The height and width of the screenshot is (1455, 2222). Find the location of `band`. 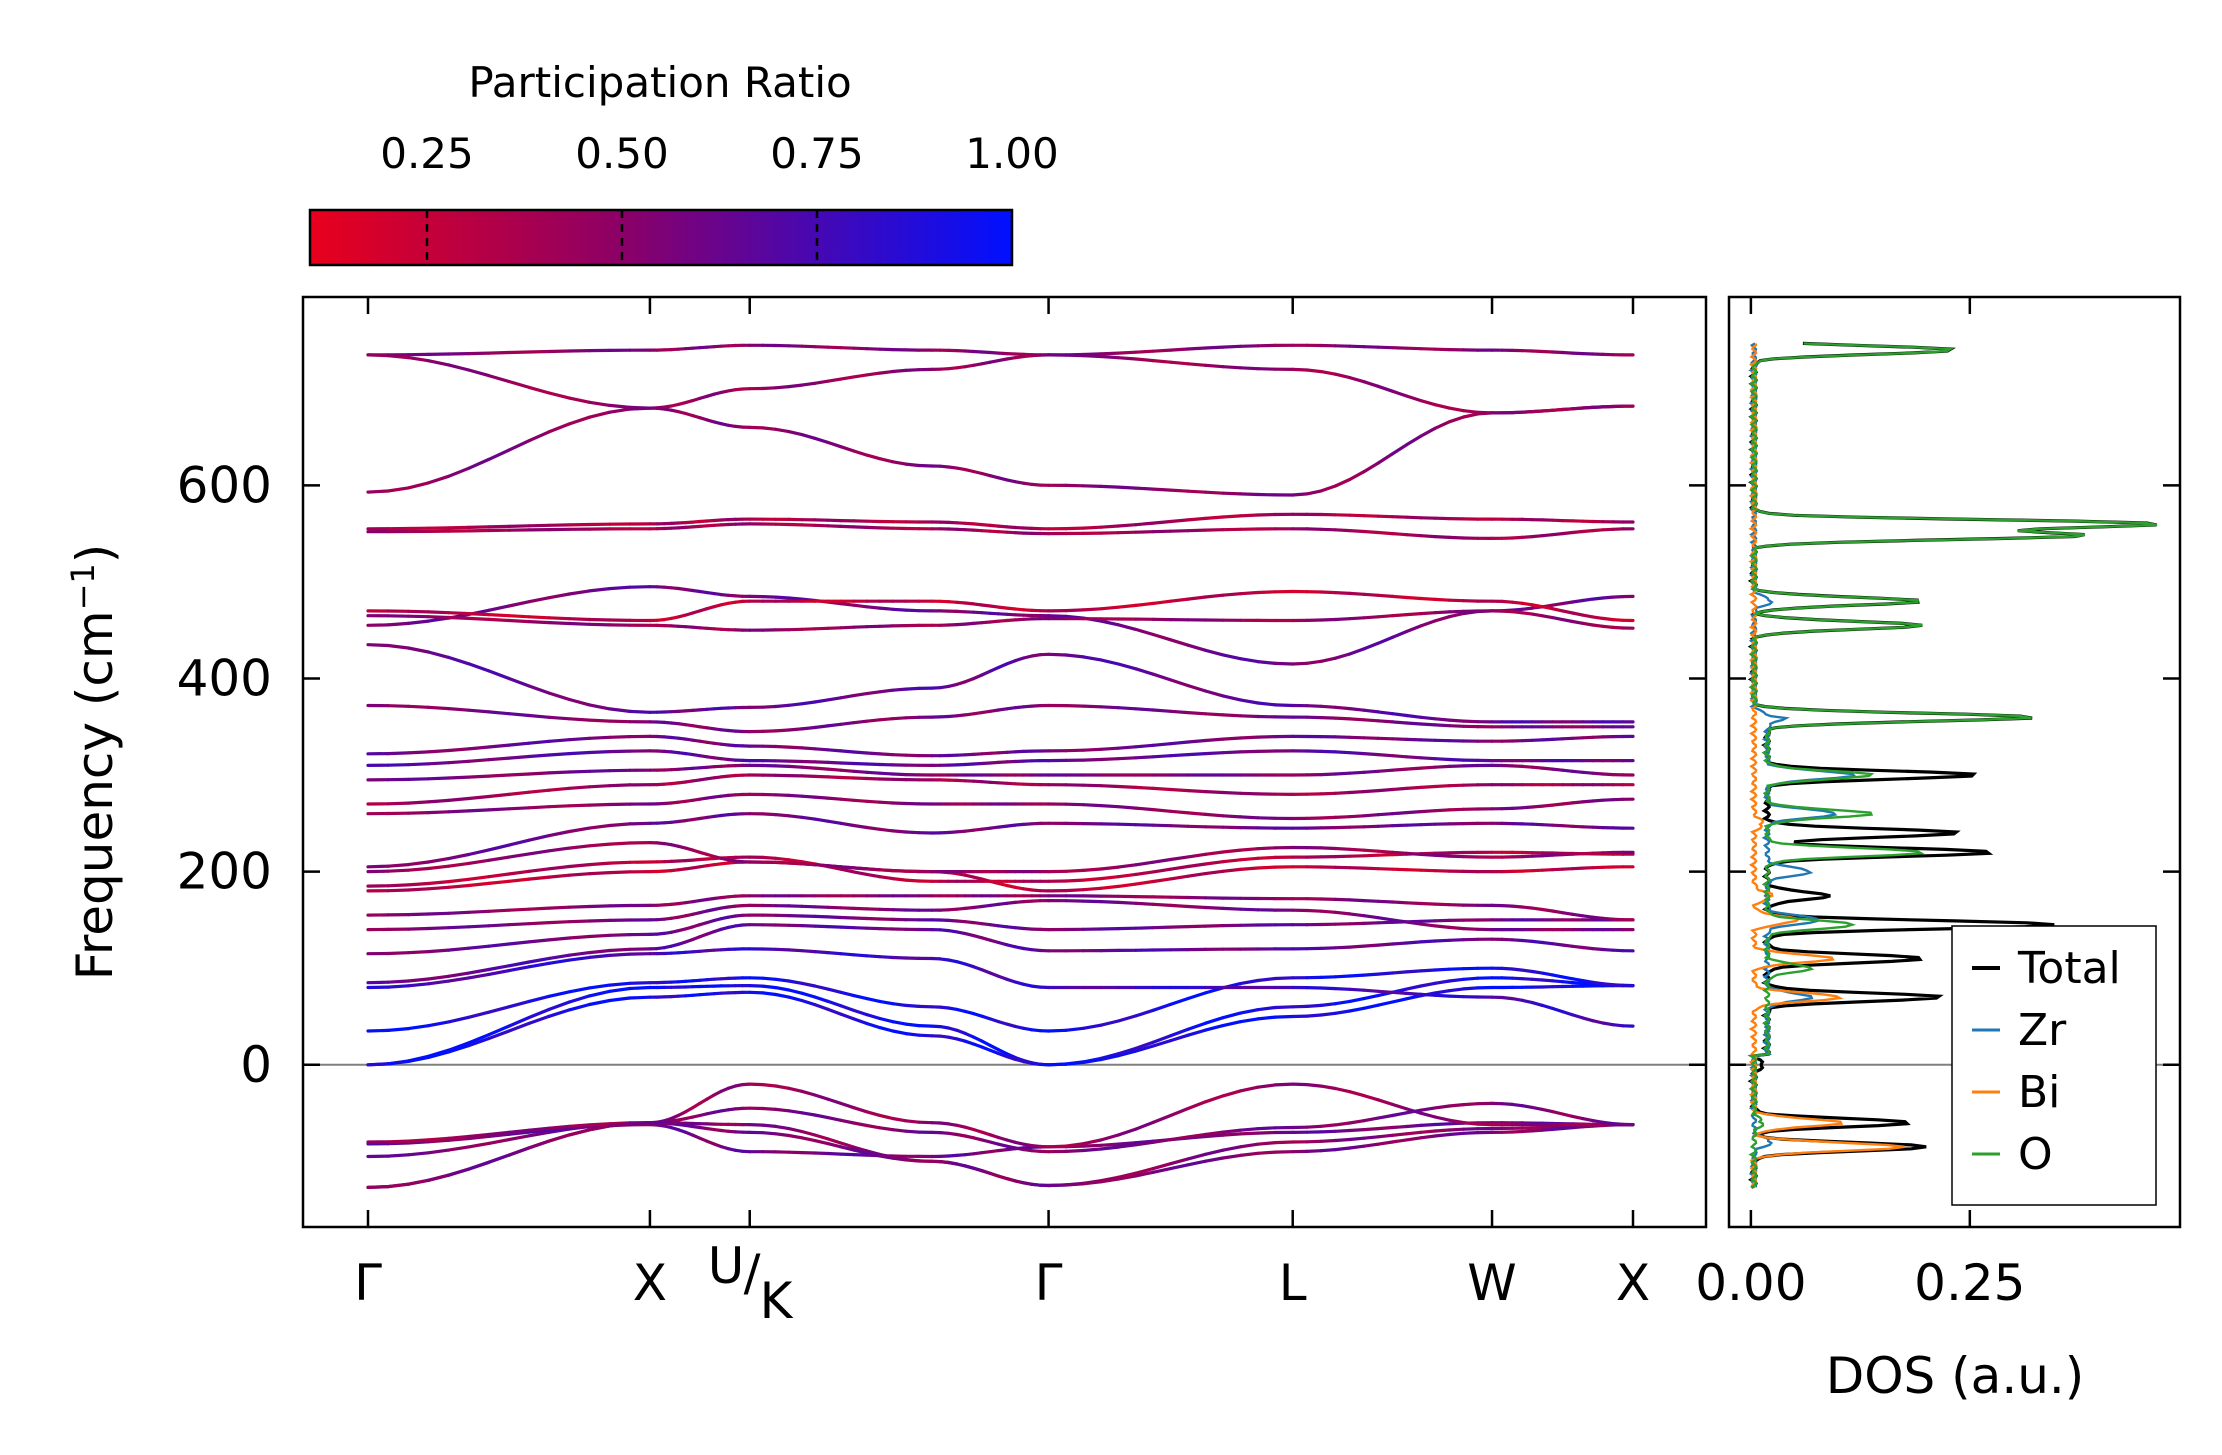

band is located at coordinates (1000, 1154).